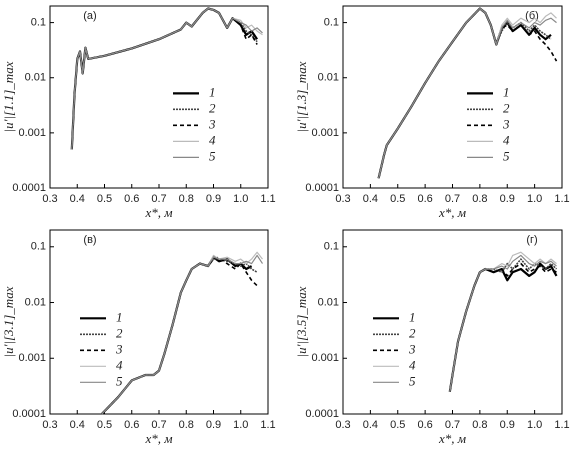 The width and height of the screenshot is (574, 453). What do you see at coordinates (89, 16) in the screenshot?
I see `panel-label: (а)` at bounding box center [89, 16].